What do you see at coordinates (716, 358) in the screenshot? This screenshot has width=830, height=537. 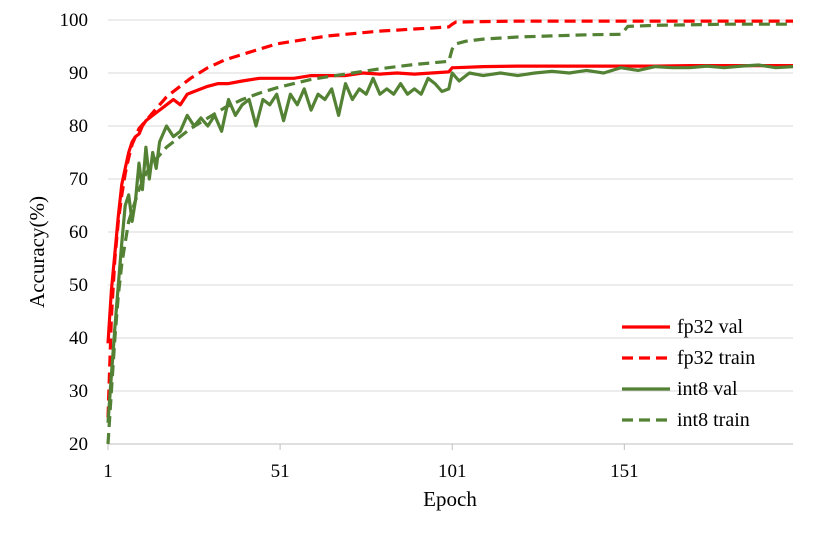 I see `legend-label: fp32 train` at bounding box center [716, 358].